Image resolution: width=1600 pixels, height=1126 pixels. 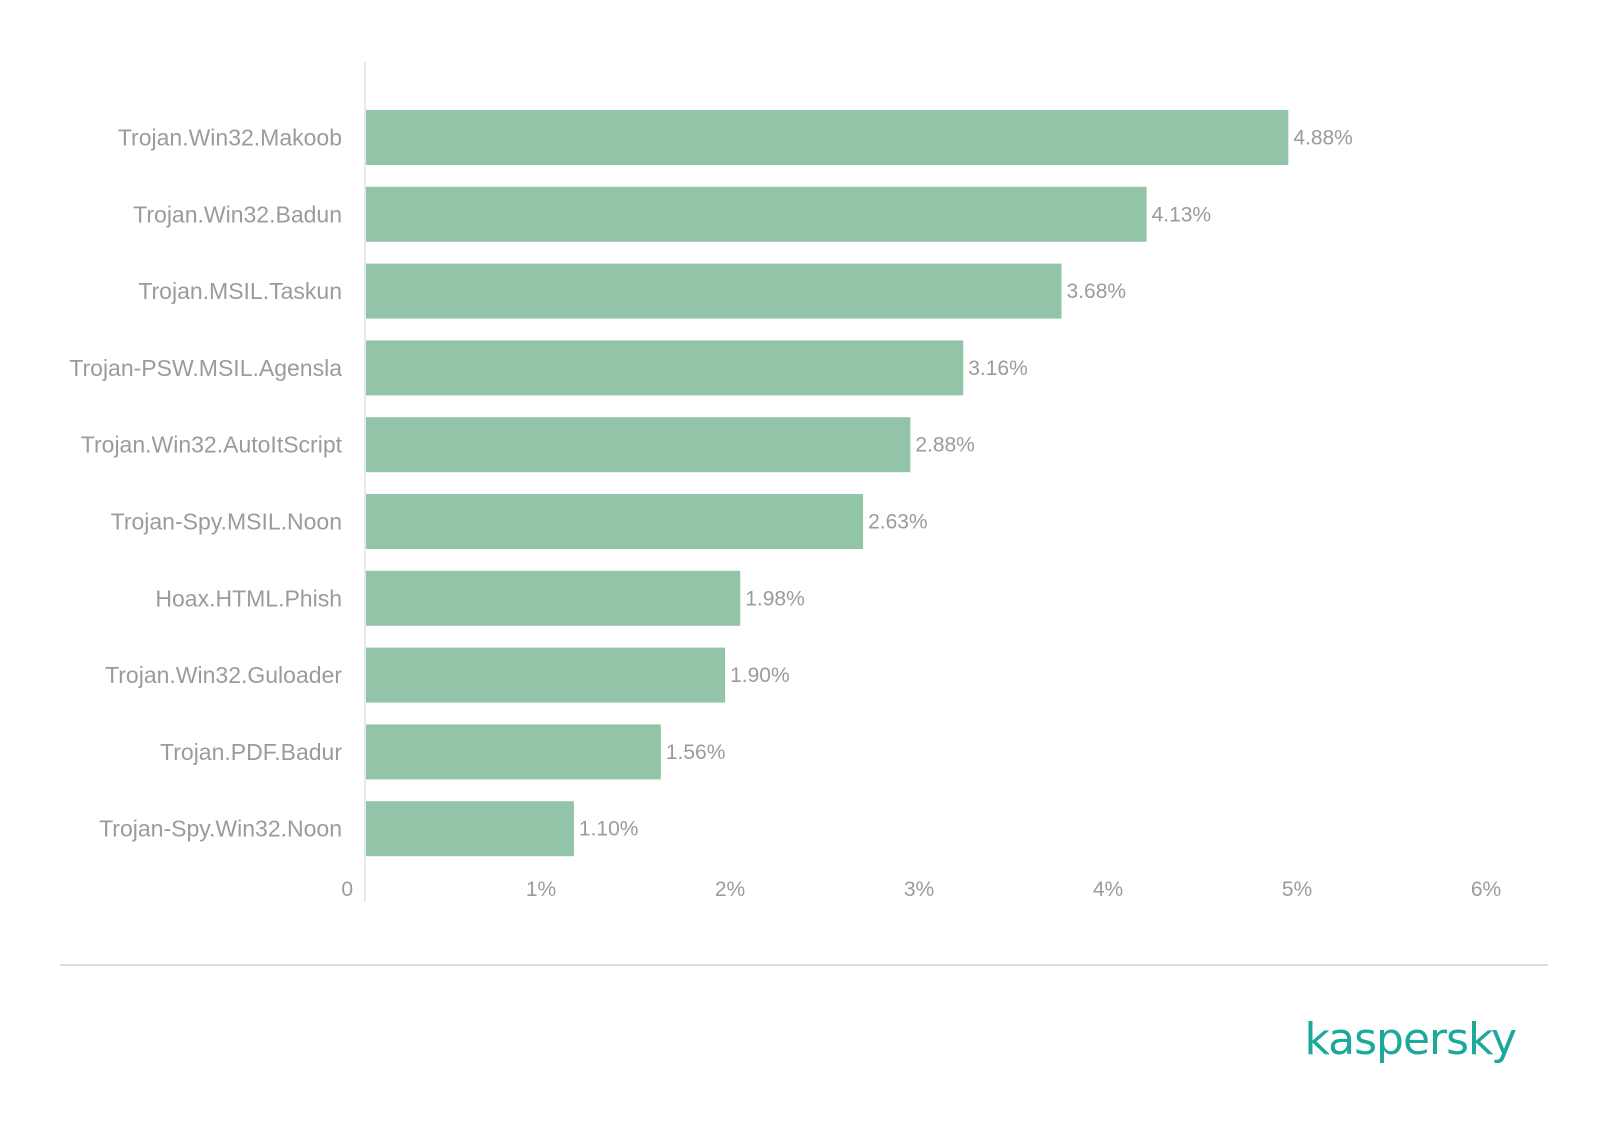 I want to click on bar-trojan-spy-msil-noon, so click(x=615, y=521).